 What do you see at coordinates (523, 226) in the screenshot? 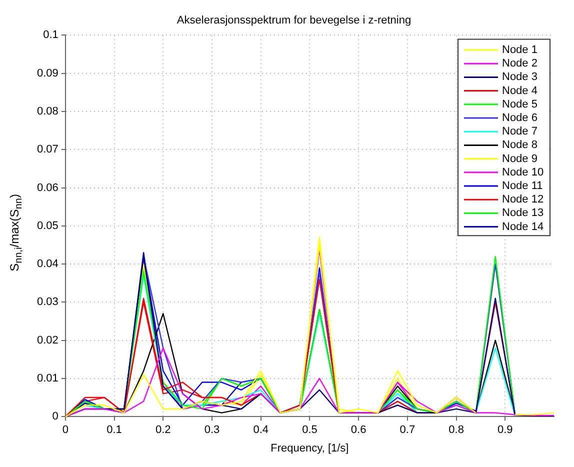
I see `legend-label: Node 14` at bounding box center [523, 226].